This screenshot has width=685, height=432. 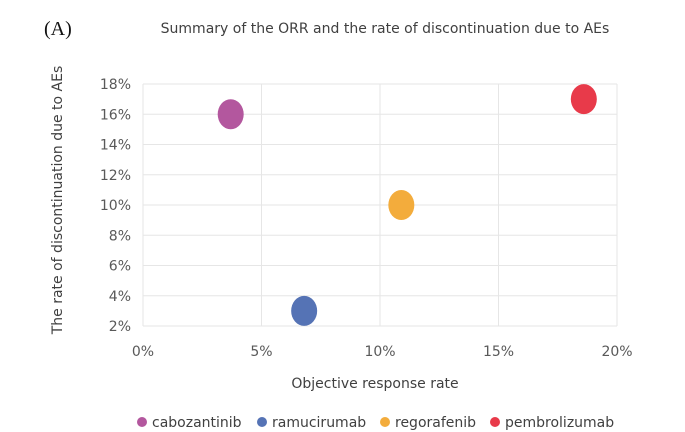 What do you see at coordinates (495, 422) in the screenshot?
I see `legend-marker-pembrolizumab` at bounding box center [495, 422].